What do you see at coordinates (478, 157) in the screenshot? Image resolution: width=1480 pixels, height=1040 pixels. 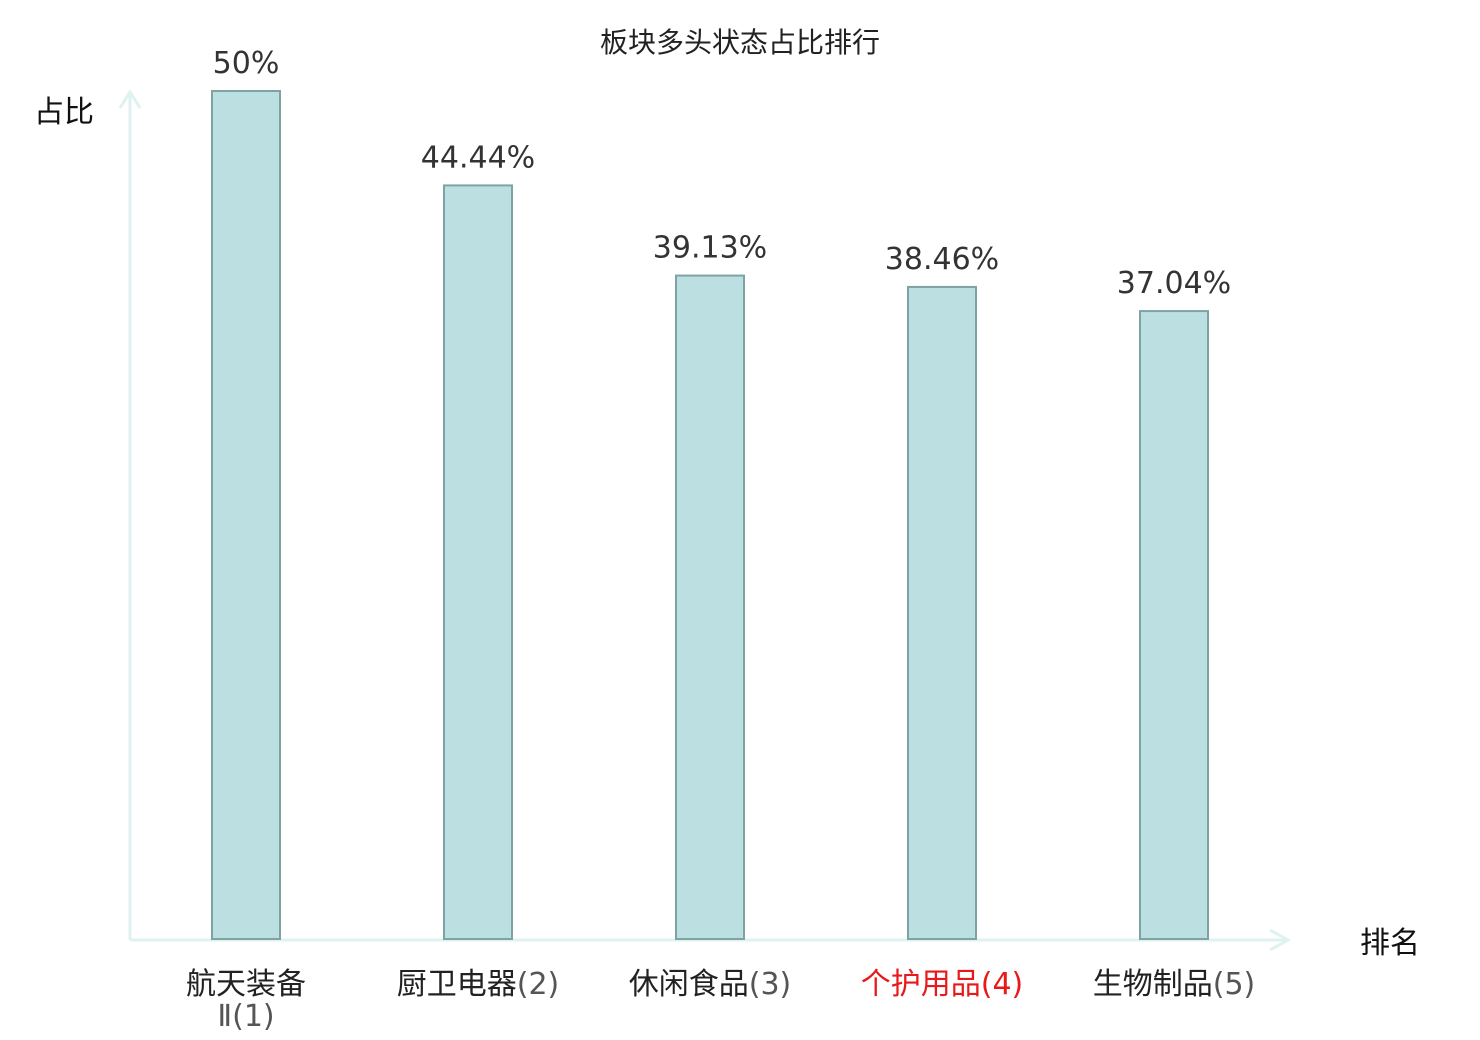 I see `bar-value-label: 44.44%` at bounding box center [478, 157].